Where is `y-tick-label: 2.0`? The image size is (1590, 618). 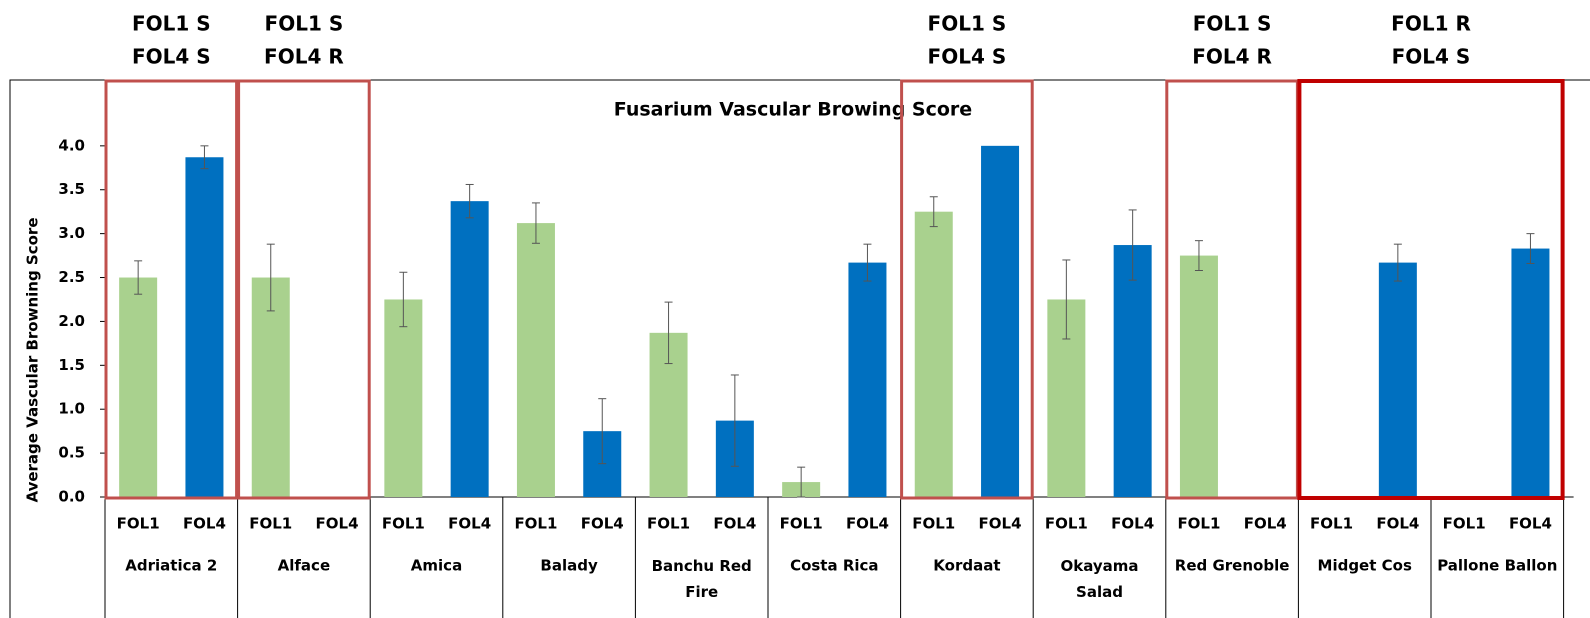
y-tick-label: 2.0 is located at coordinates (71, 321).